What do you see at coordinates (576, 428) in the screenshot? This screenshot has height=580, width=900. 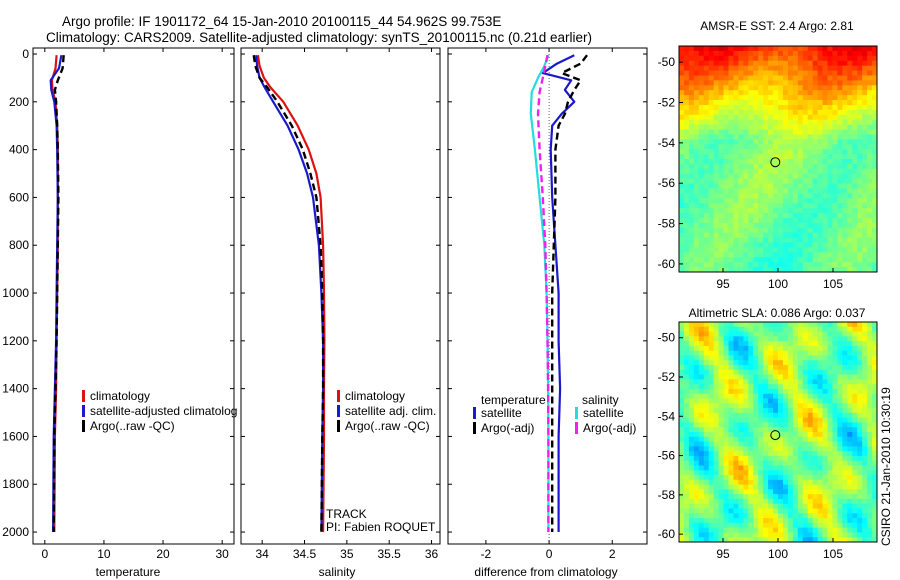 I see `difference-legend-swatch` at bounding box center [576, 428].